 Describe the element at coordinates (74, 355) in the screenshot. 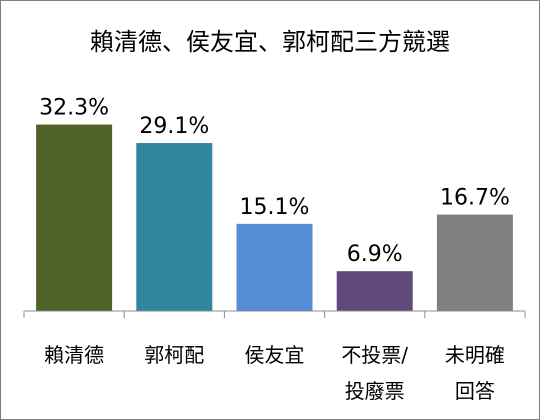

I see `category-label: 賴清德` at that location.